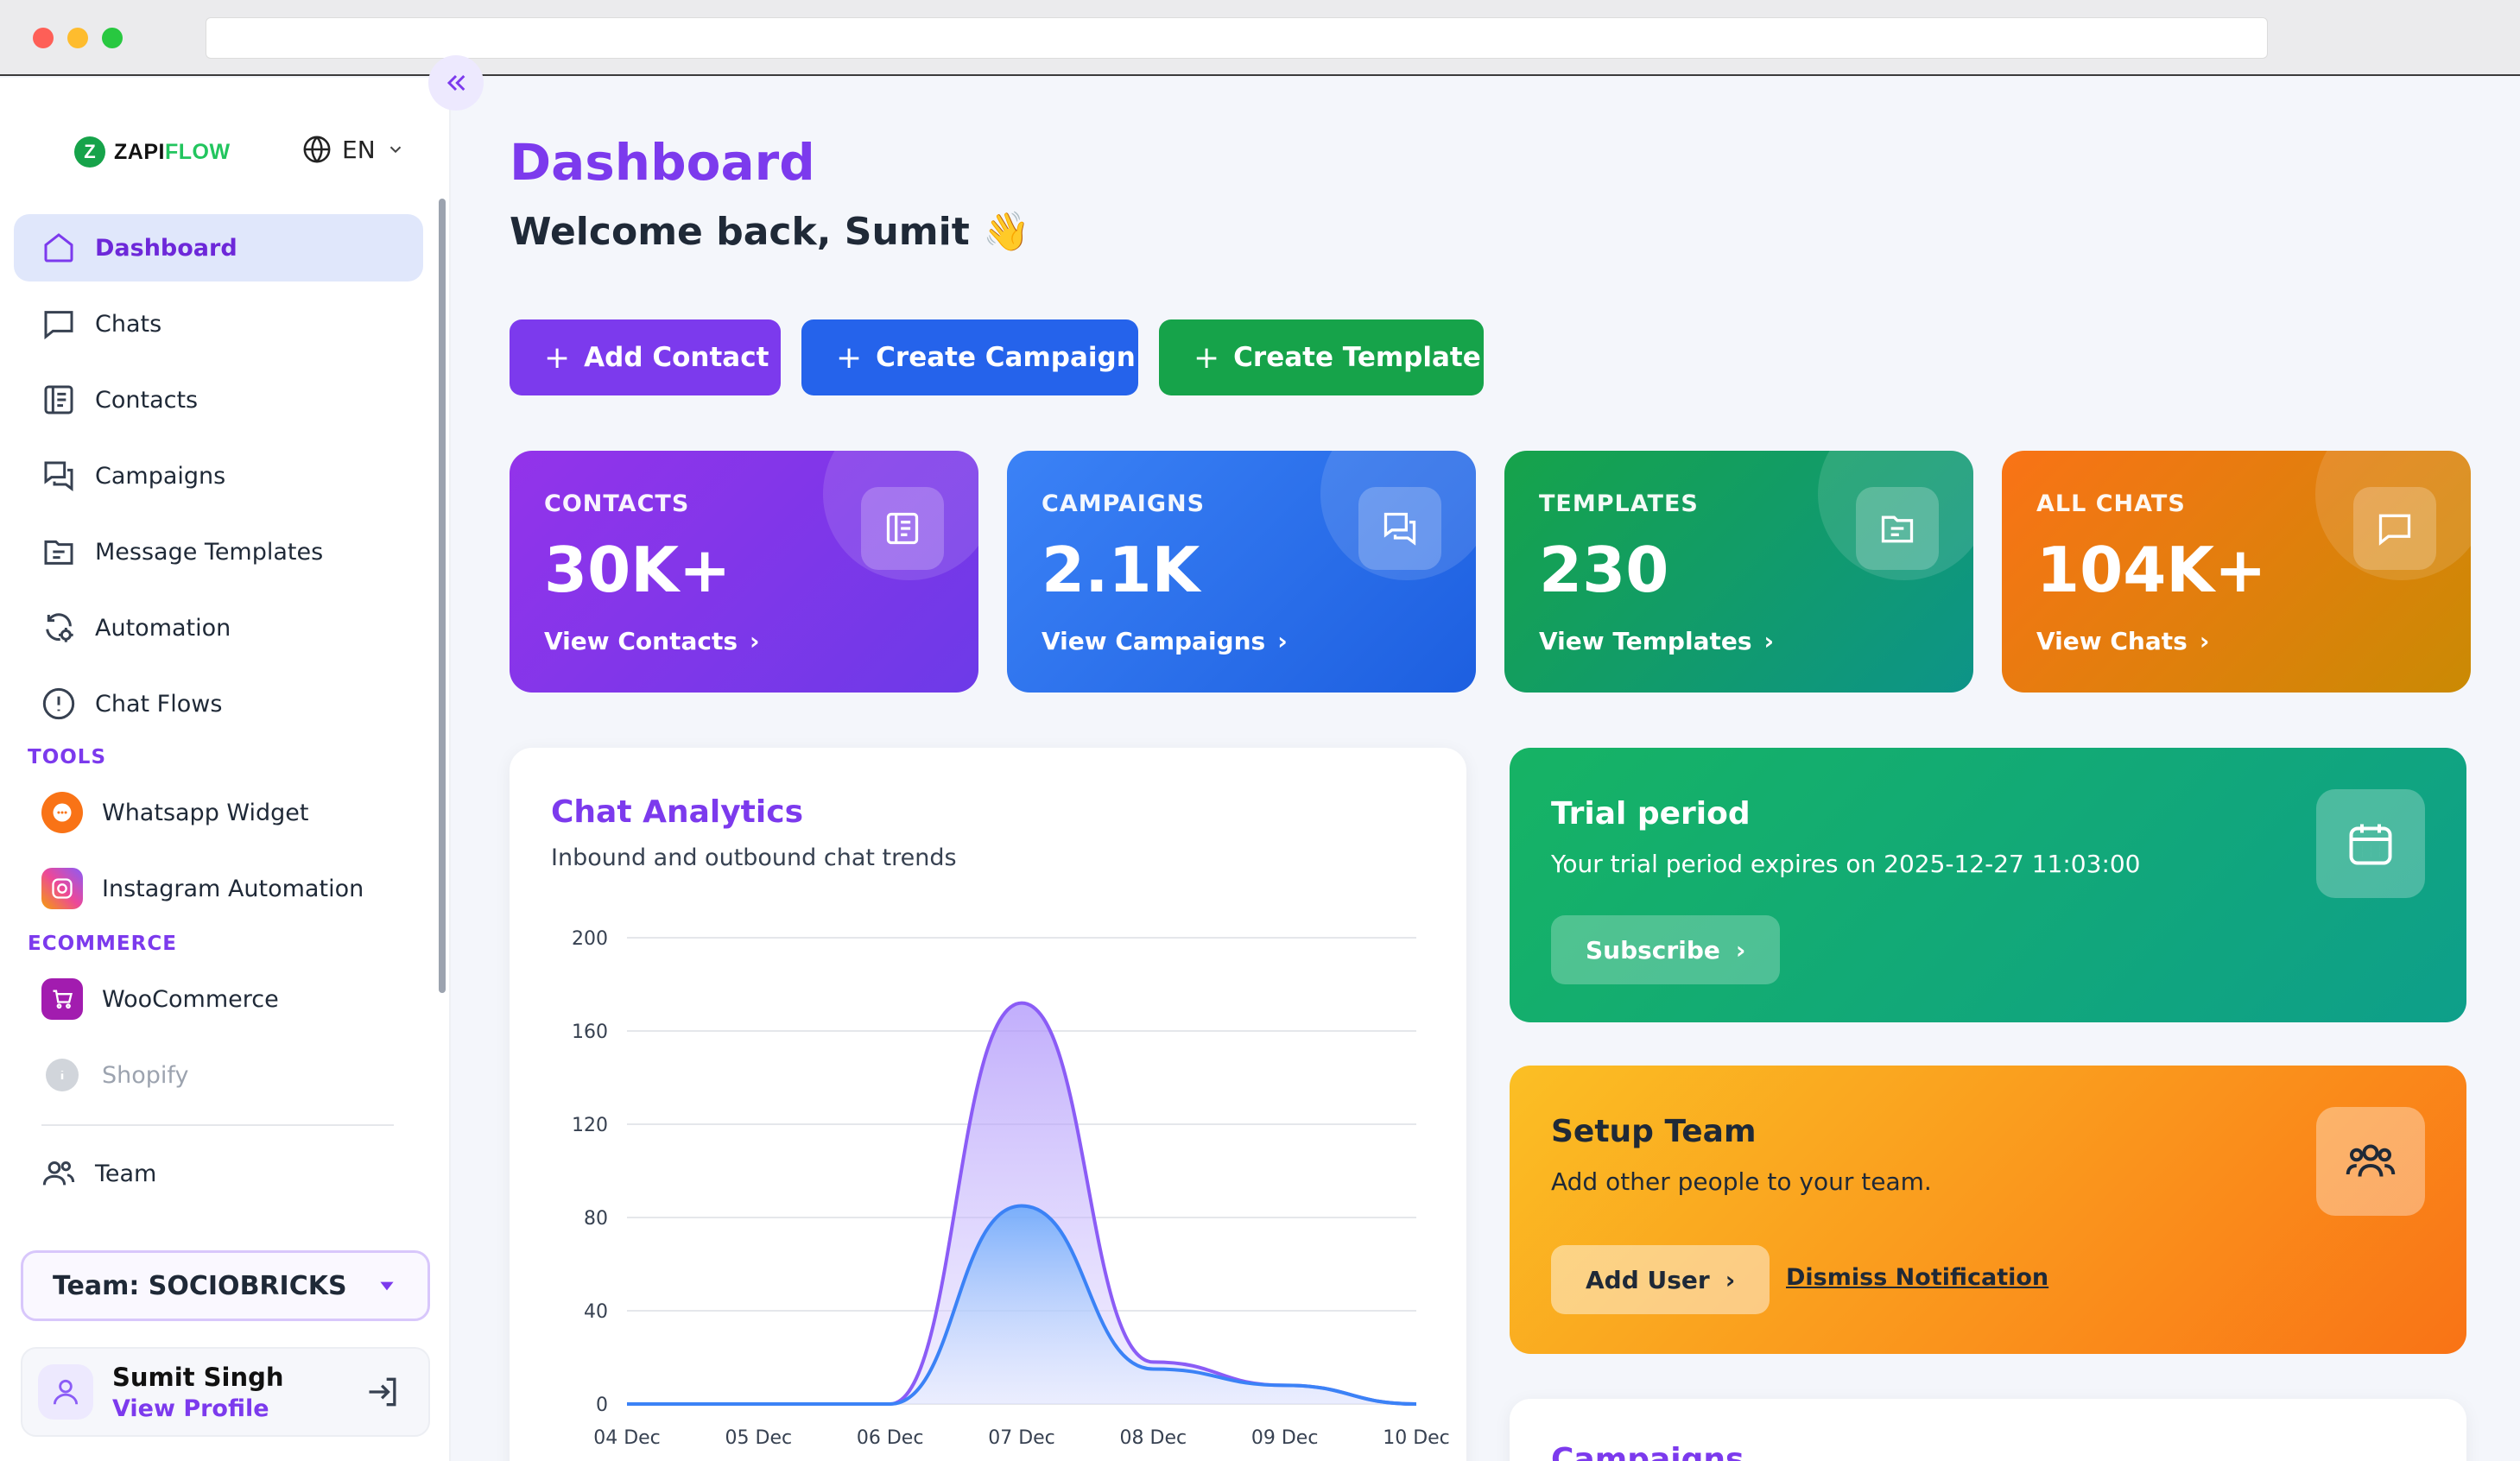 This screenshot has width=2520, height=1461. I want to click on instagram-icon, so click(62, 889).